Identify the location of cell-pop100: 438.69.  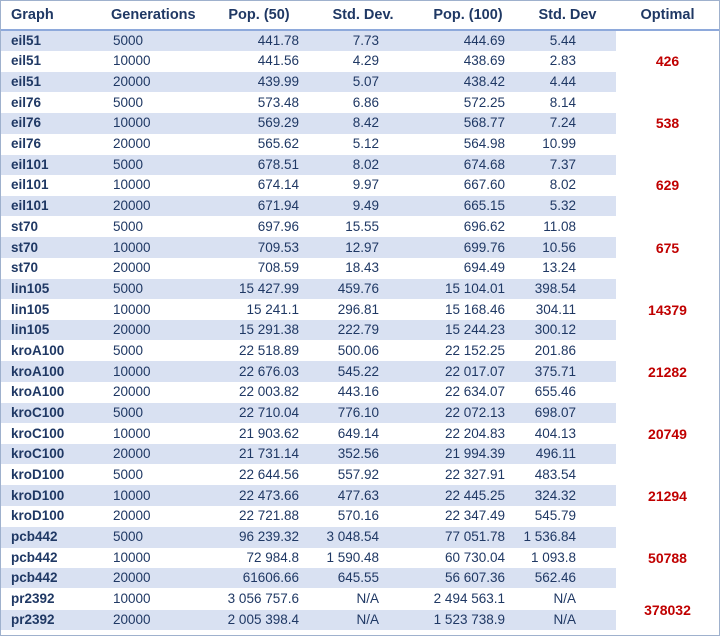
(468, 61).